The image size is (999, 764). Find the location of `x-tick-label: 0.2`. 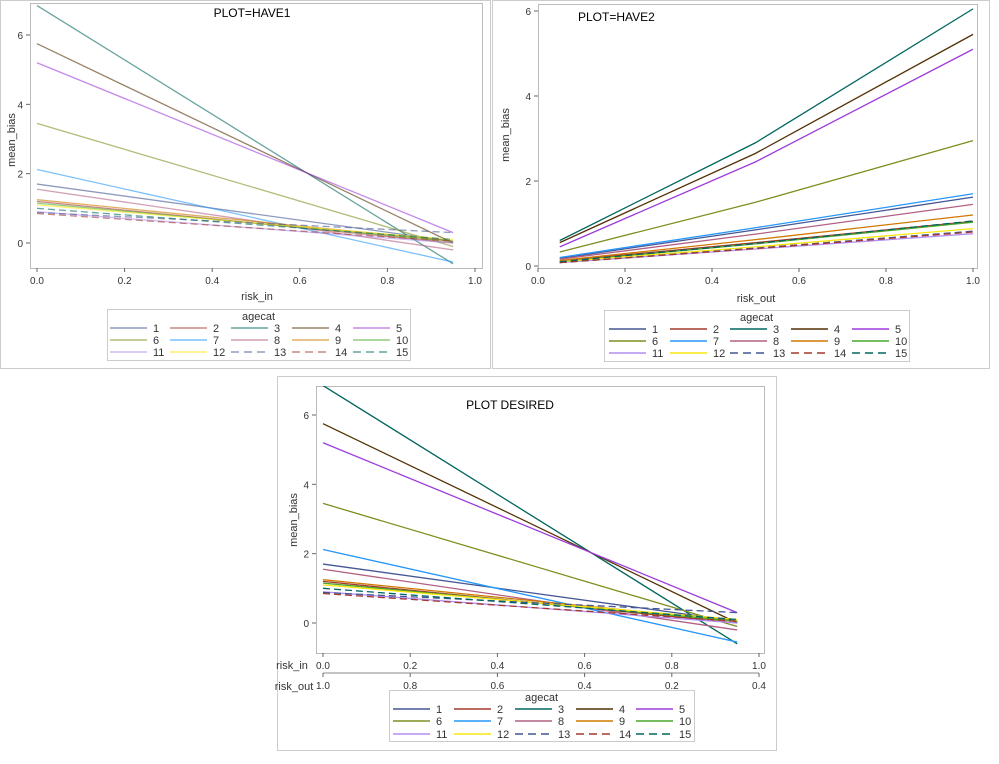

x-tick-label: 0.2 is located at coordinates (410, 666).